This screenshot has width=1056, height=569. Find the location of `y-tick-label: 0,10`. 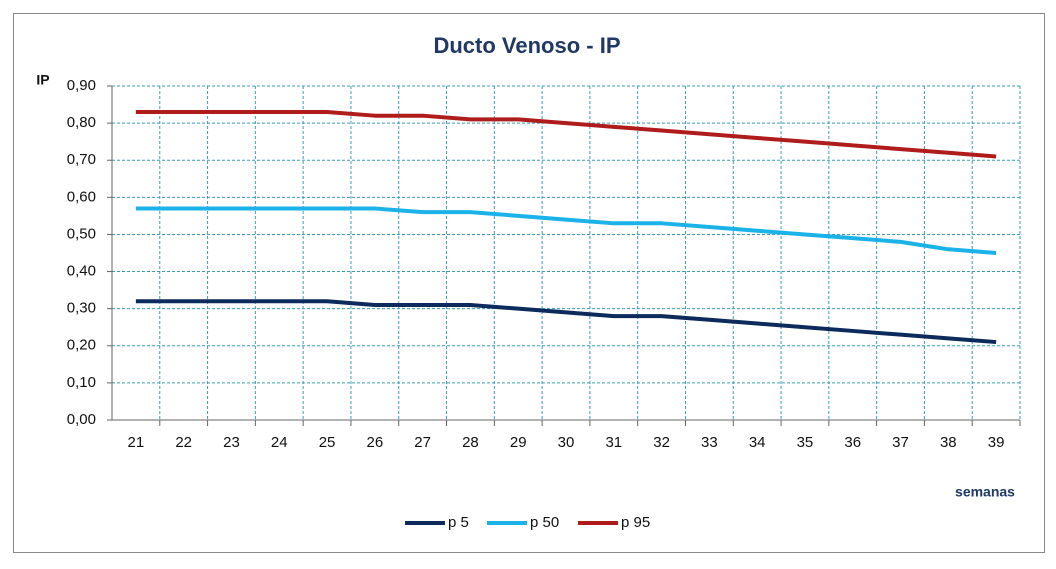

y-tick-label: 0,10 is located at coordinates (81, 382).